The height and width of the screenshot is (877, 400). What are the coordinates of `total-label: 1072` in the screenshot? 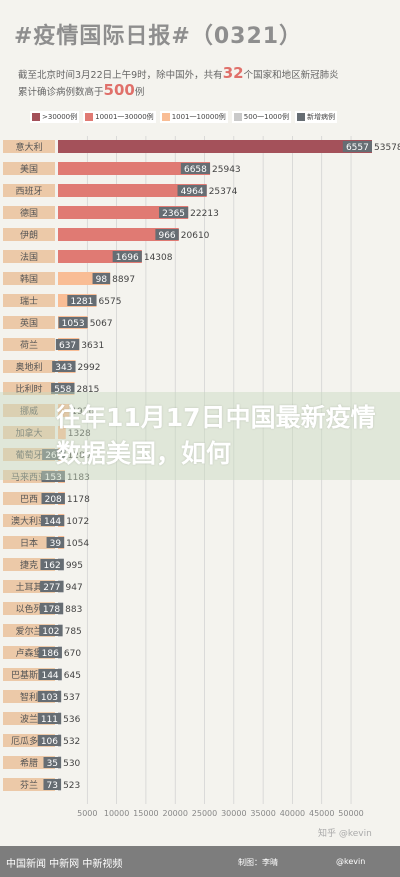 It's located at (77, 522).